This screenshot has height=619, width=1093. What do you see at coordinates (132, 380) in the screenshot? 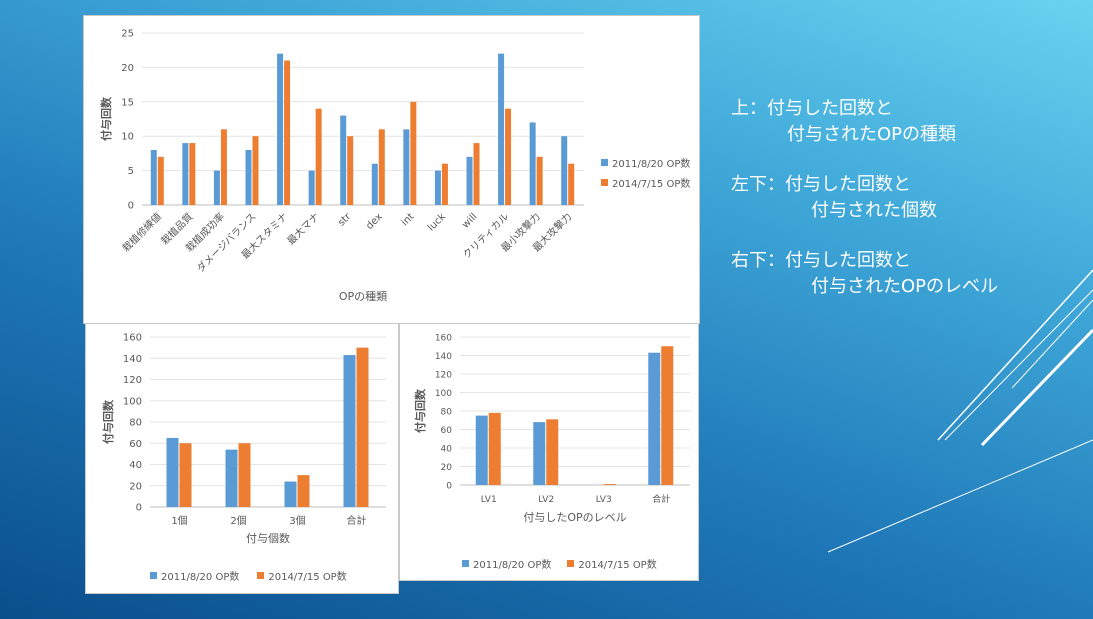
I see `y-tick-label: 120` at bounding box center [132, 380].